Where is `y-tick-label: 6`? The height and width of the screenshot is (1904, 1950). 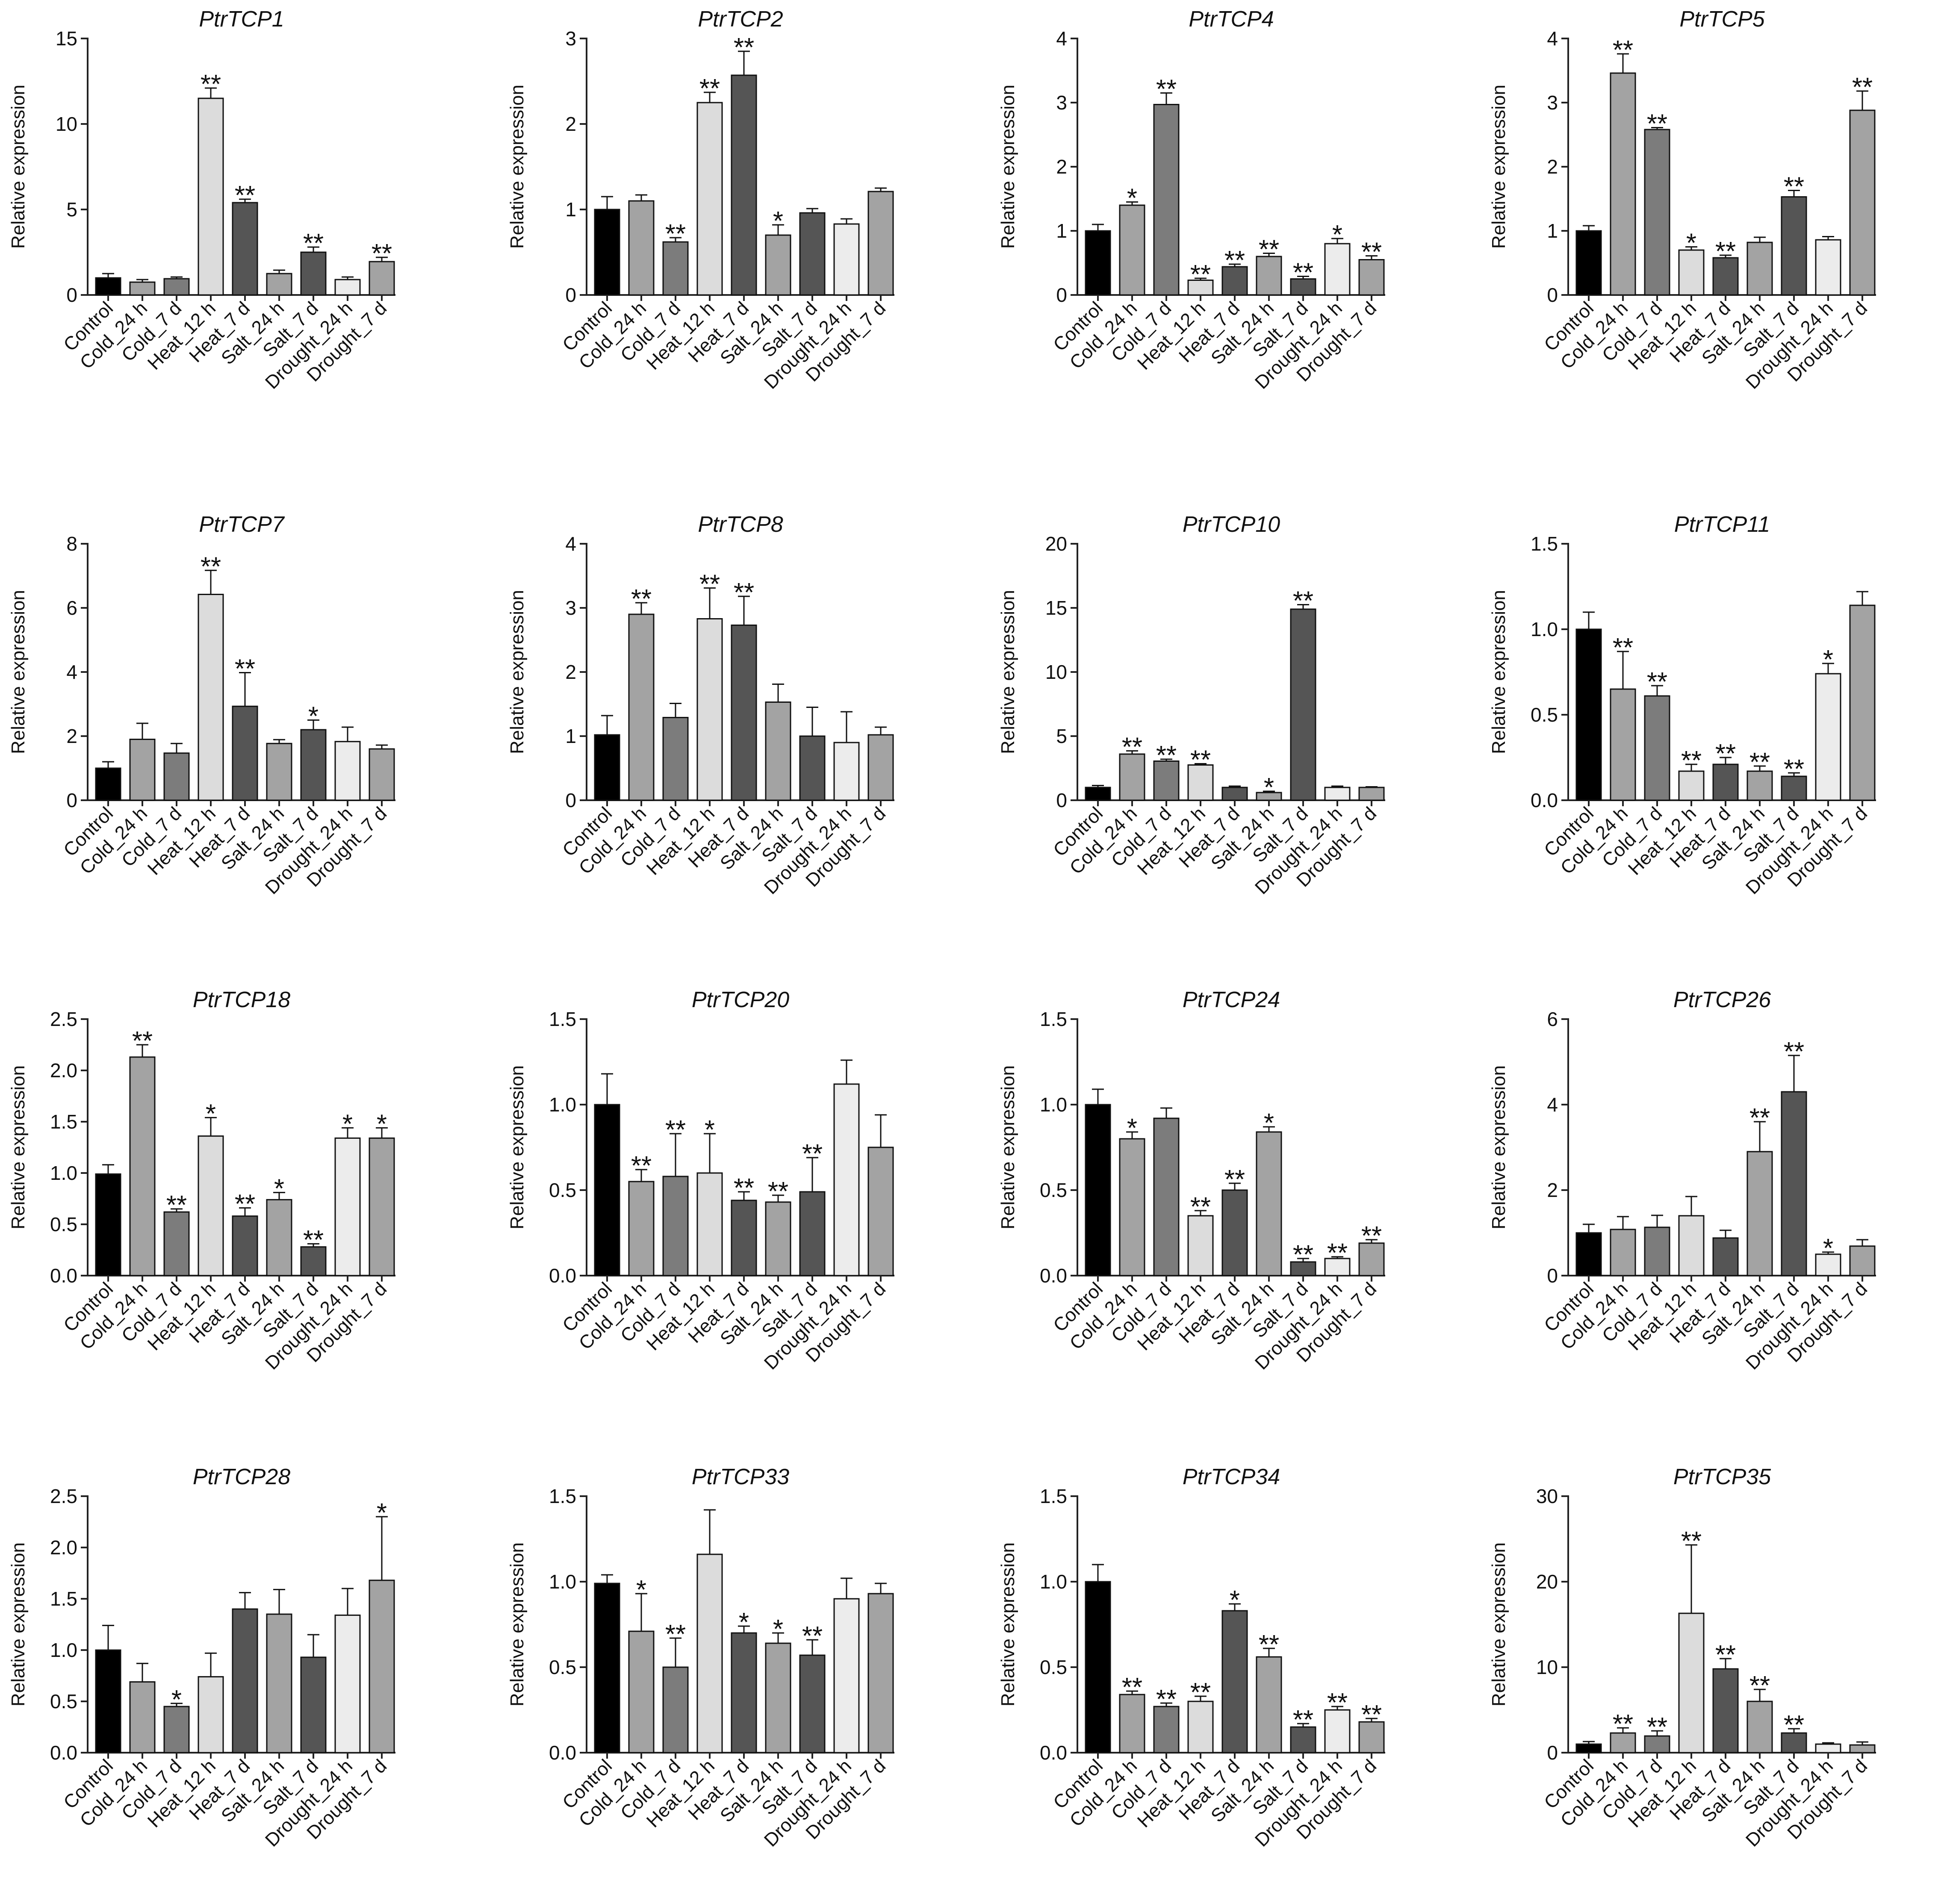
y-tick-label: 6 is located at coordinates (71, 608).